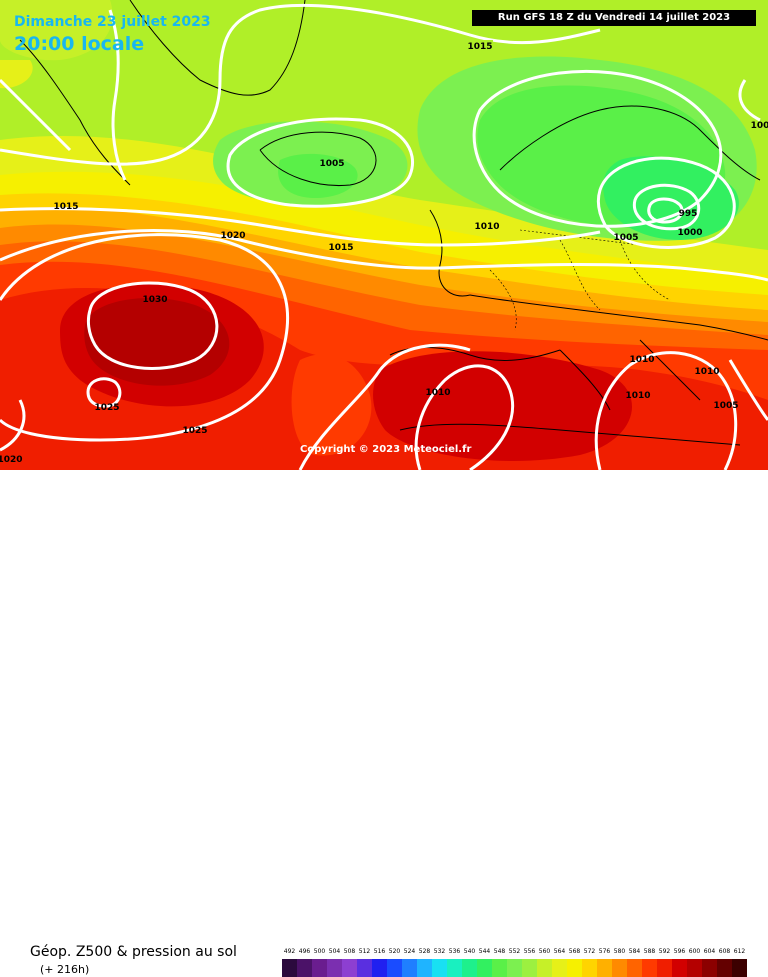 This screenshot has height=977, width=768. What do you see at coordinates (304, 951) in the screenshot?
I see `legend-value: 496` at bounding box center [304, 951].